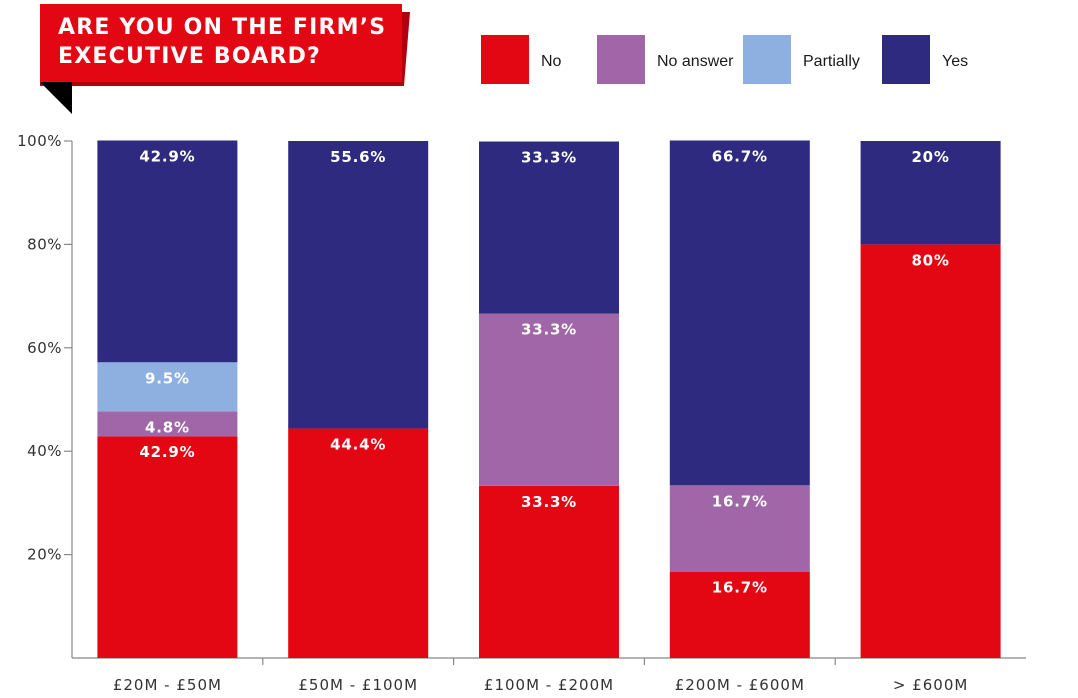  I want to click on data-label-yes-2: 55.6%, so click(358, 157).